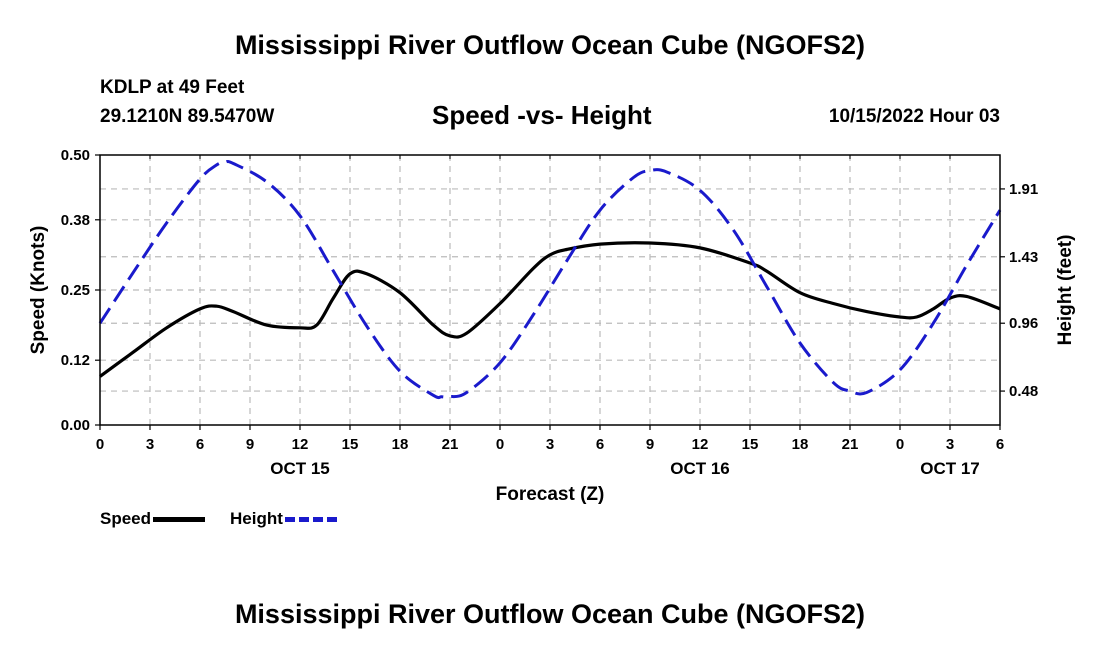 The height and width of the screenshot is (650, 1100). I want to click on station-coordinates: 29.1210N 89.5470W, so click(187, 116).